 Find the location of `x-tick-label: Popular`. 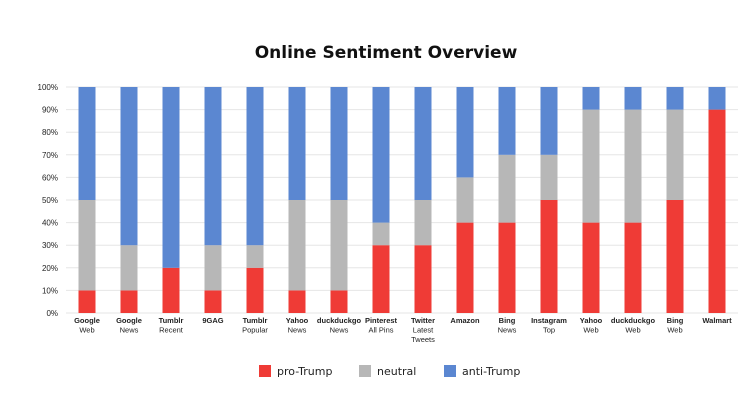

x-tick-label: Popular is located at coordinates (255, 330).